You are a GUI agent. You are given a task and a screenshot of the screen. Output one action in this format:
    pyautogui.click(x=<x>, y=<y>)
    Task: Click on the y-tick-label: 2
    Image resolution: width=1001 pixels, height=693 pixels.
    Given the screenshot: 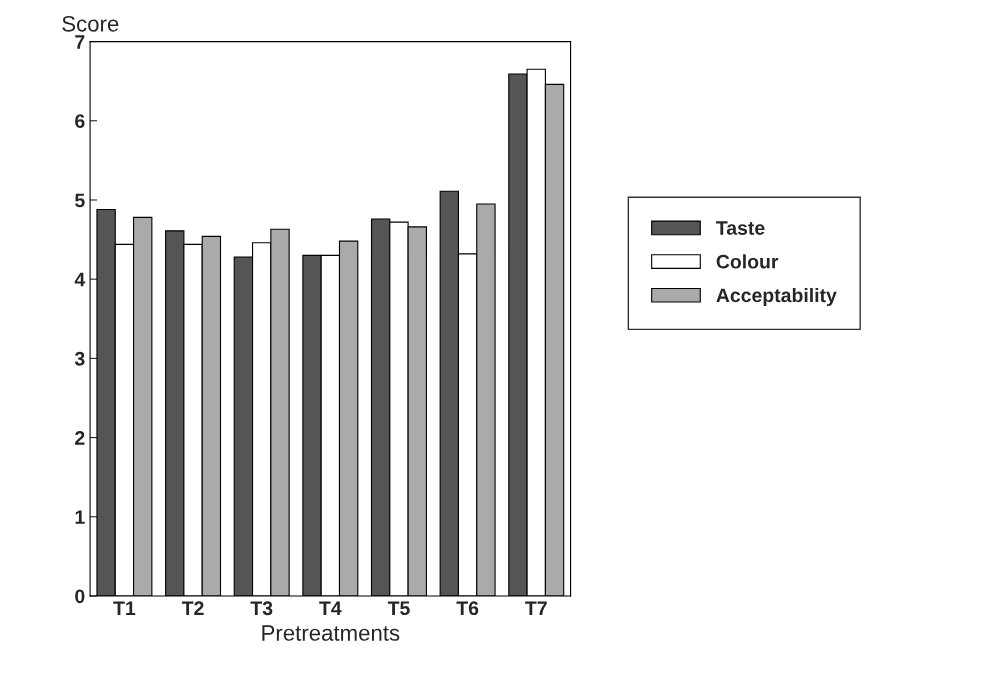 What is the action you would take?
    pyautogui.click(x=80, y=438)
    